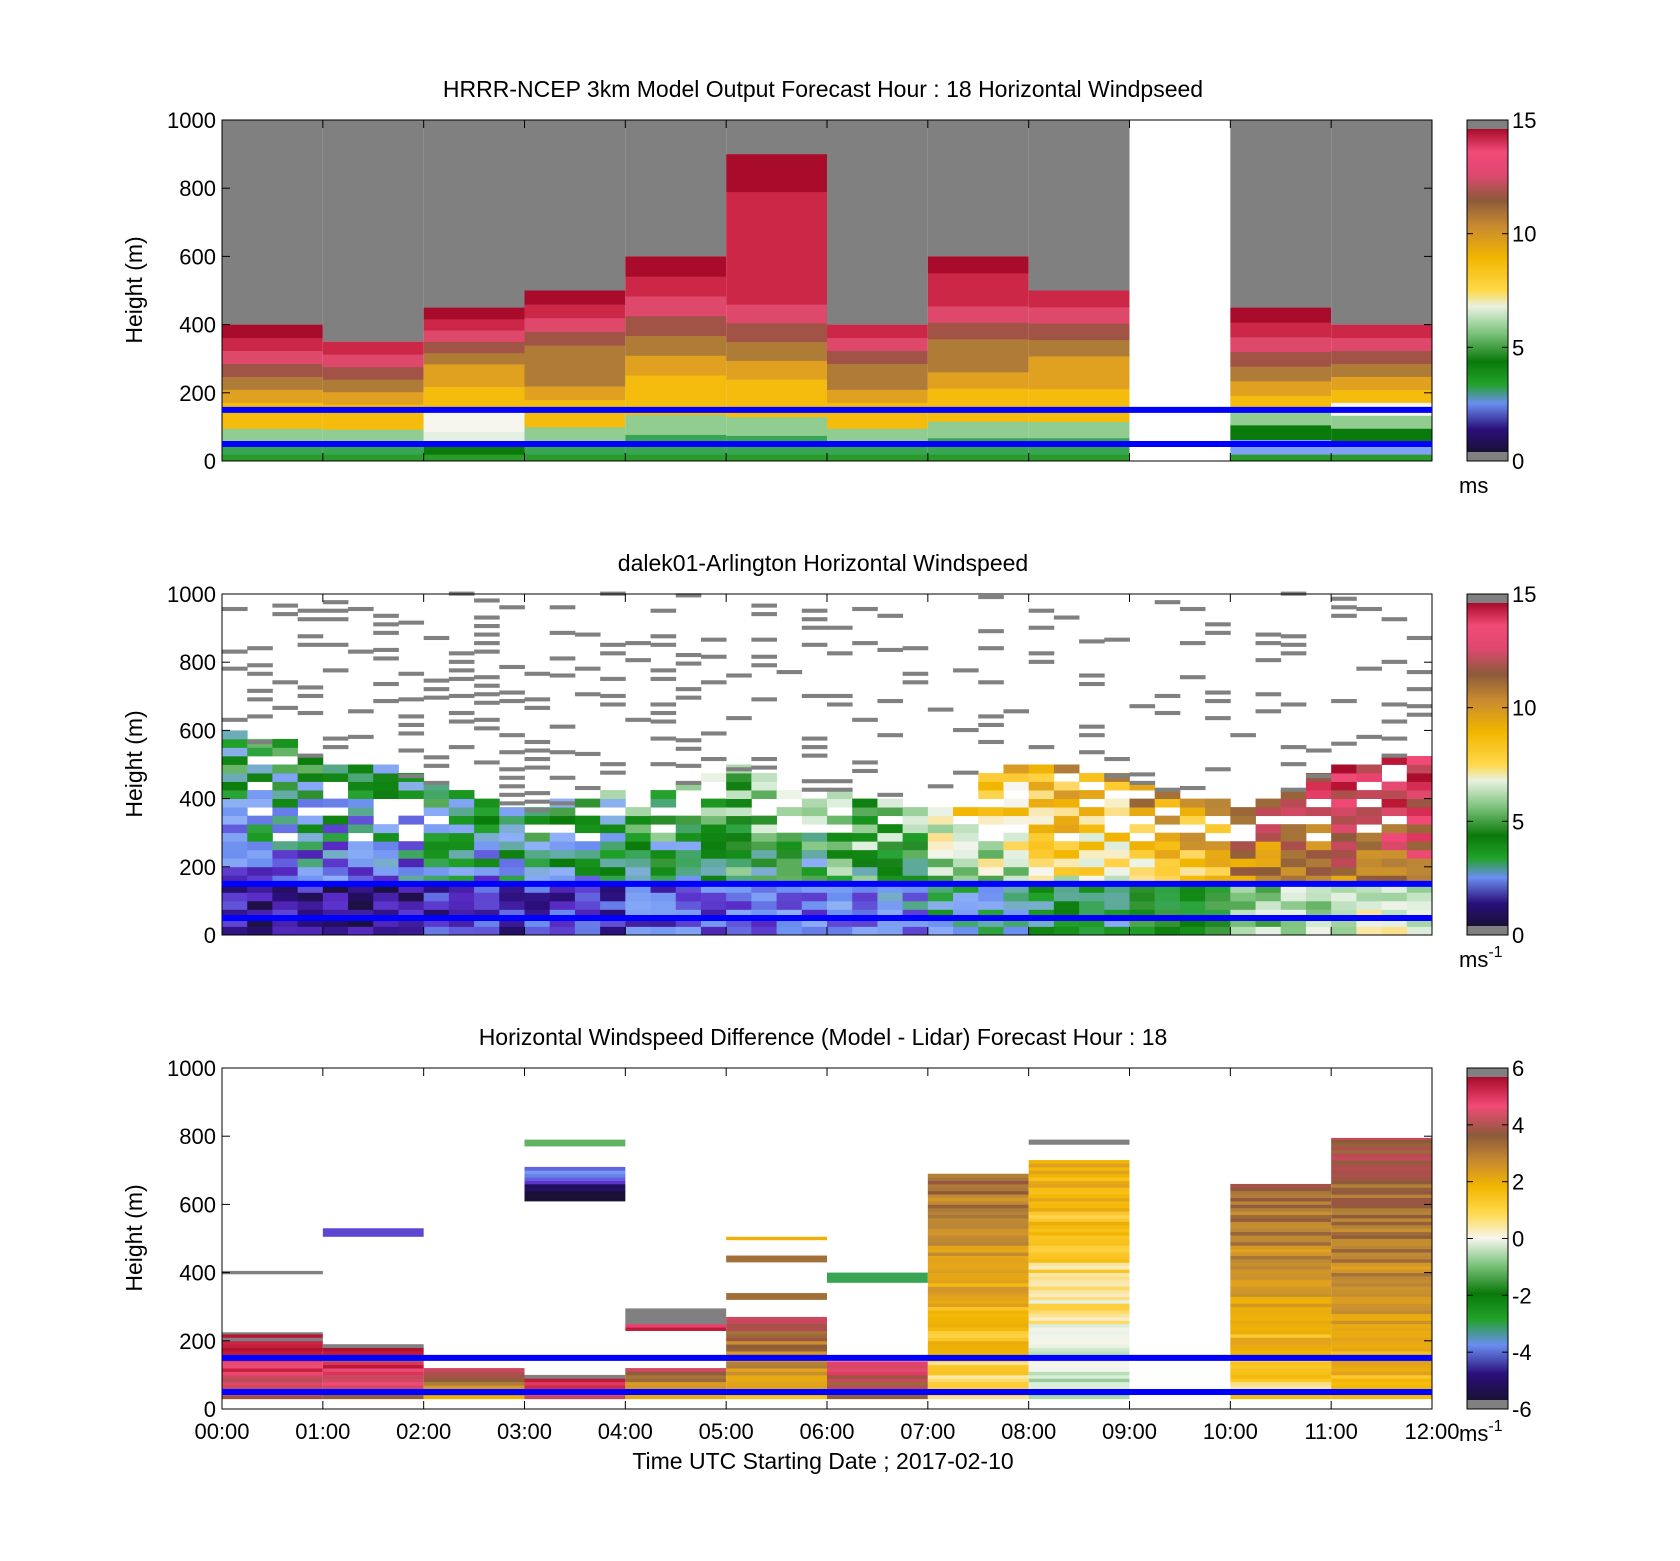 The image size is (1680, 1561). Describe the element at coordinates (1481, 958) in the screenshot. I see `colorbar-unit: ms-1` at that location.